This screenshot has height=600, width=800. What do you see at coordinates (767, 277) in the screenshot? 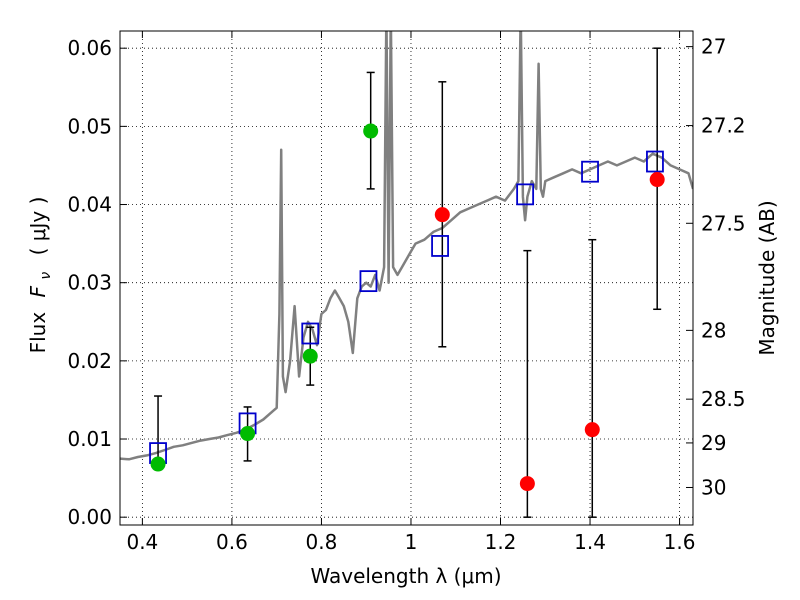
I see `right-axis-title: Magnitude (AB)` at bounding box center [767, 277].